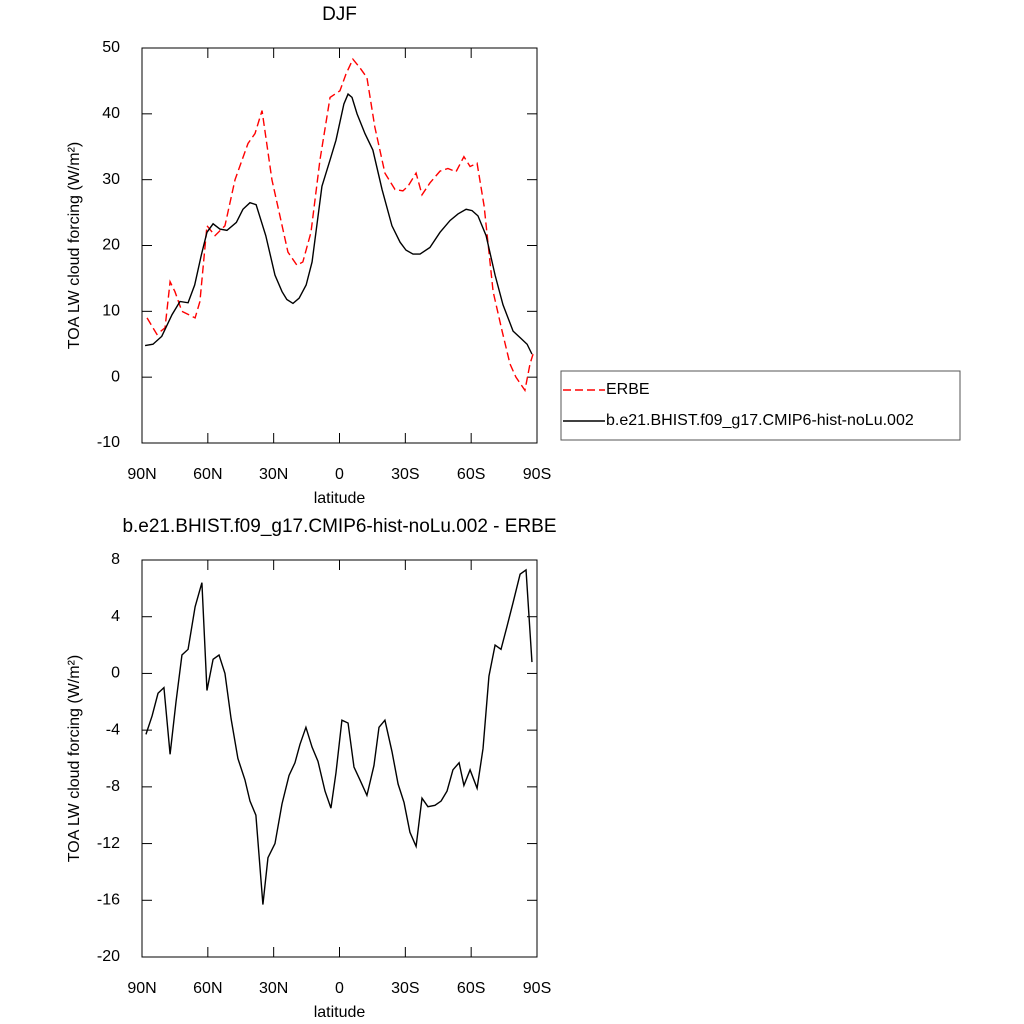 Image resolution: width=1024 pixels, height=1024 pixels. Describe the element at coordinates (115, 616) in the screenshot. I see `y-tick-label: 4` at that location.